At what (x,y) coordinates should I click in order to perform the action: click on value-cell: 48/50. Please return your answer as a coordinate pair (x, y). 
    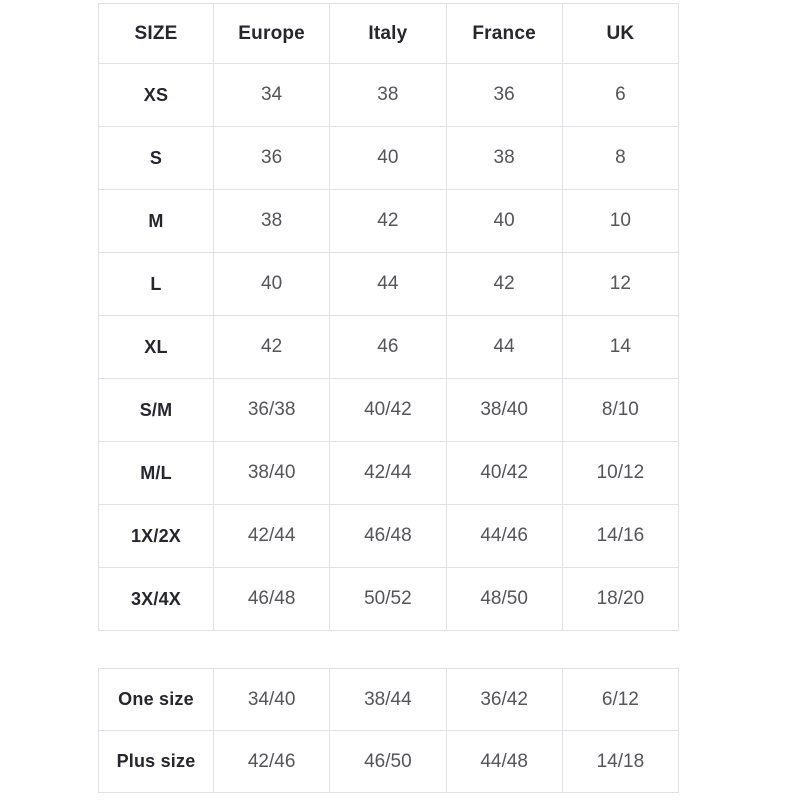
    Looking at the image, I should click on (504, 599).